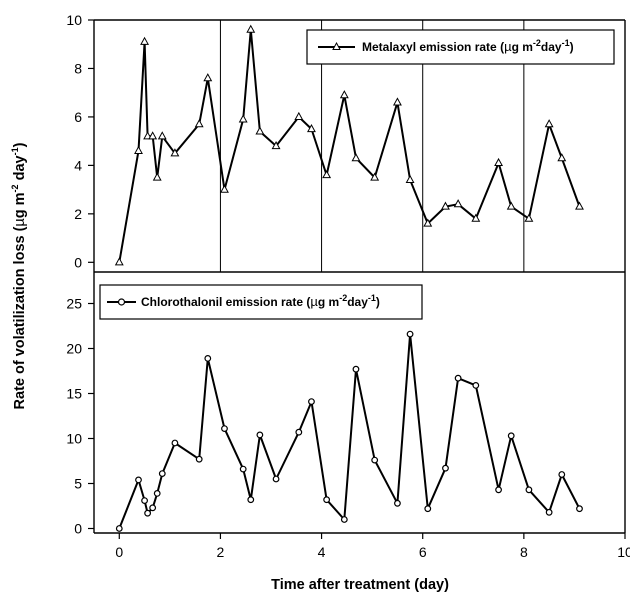 The width and height of the screenshot is (630, 593). What do you see at coordinates (78, 68) in the screenshot?
I see `y-tick-label: 8` at bounding box center [78, 68].